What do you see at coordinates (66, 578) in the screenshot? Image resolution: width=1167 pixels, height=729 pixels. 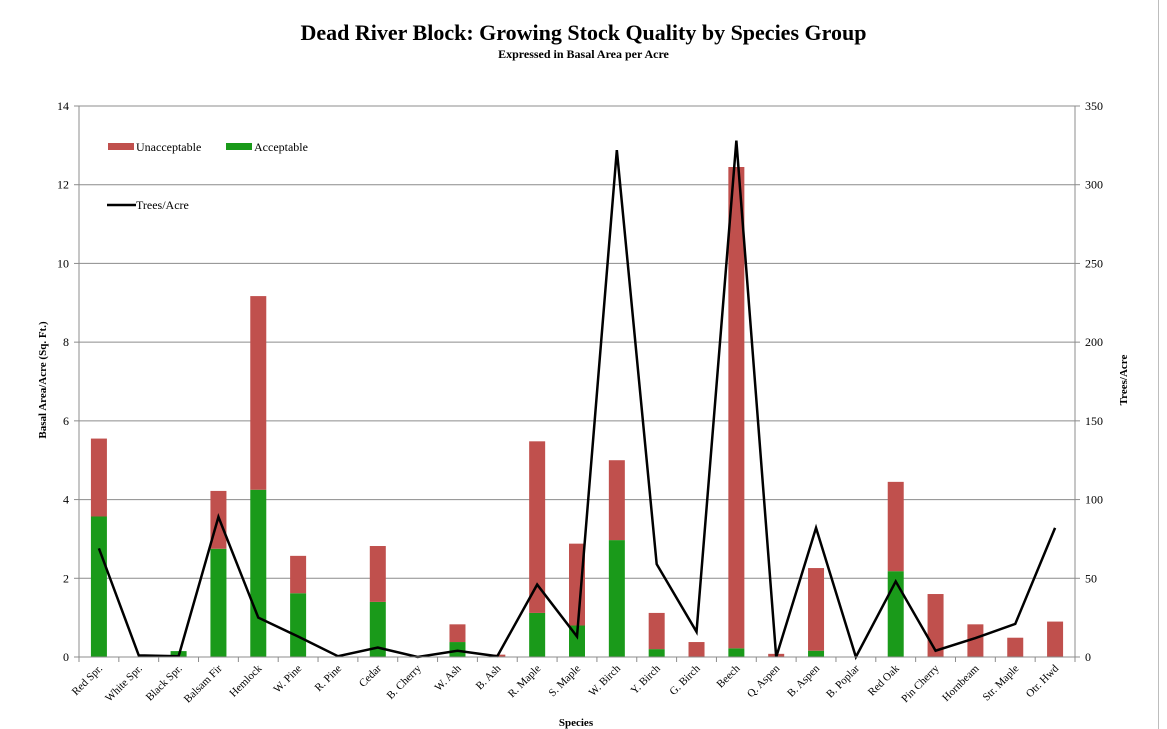 I see `y-tick-label: 2` at bounding box center [66, 578].